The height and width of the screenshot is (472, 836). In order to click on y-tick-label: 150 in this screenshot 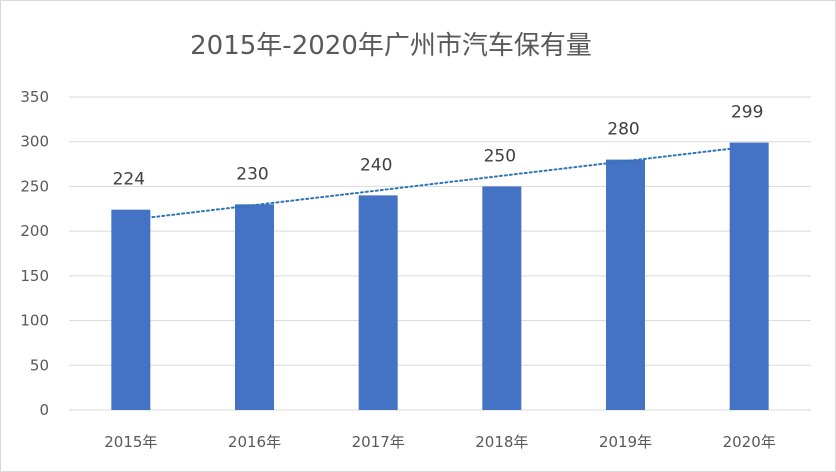, I will do `click(34, 276)`.